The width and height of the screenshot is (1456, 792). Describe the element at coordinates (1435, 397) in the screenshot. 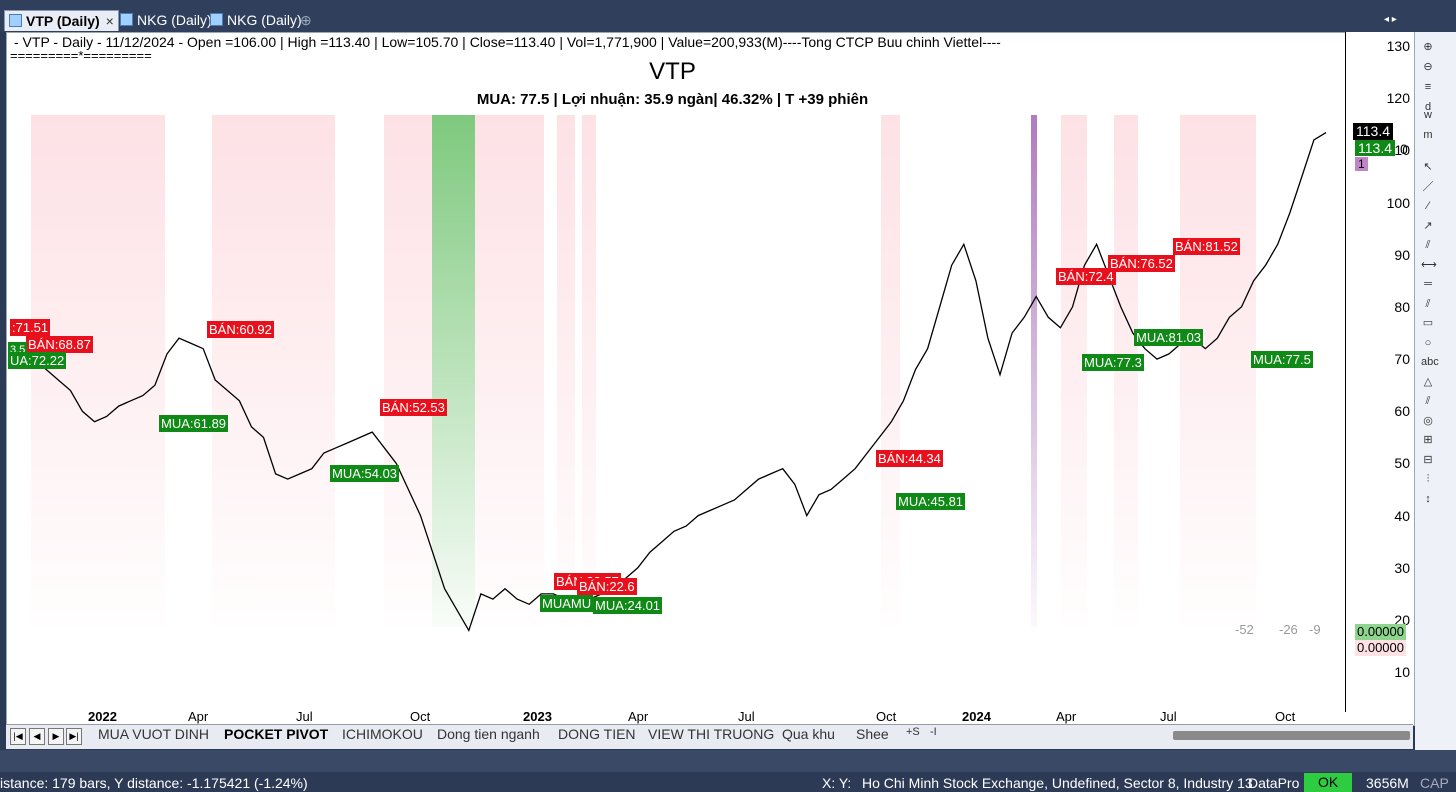

I see `drawing-toolbar` at that location.